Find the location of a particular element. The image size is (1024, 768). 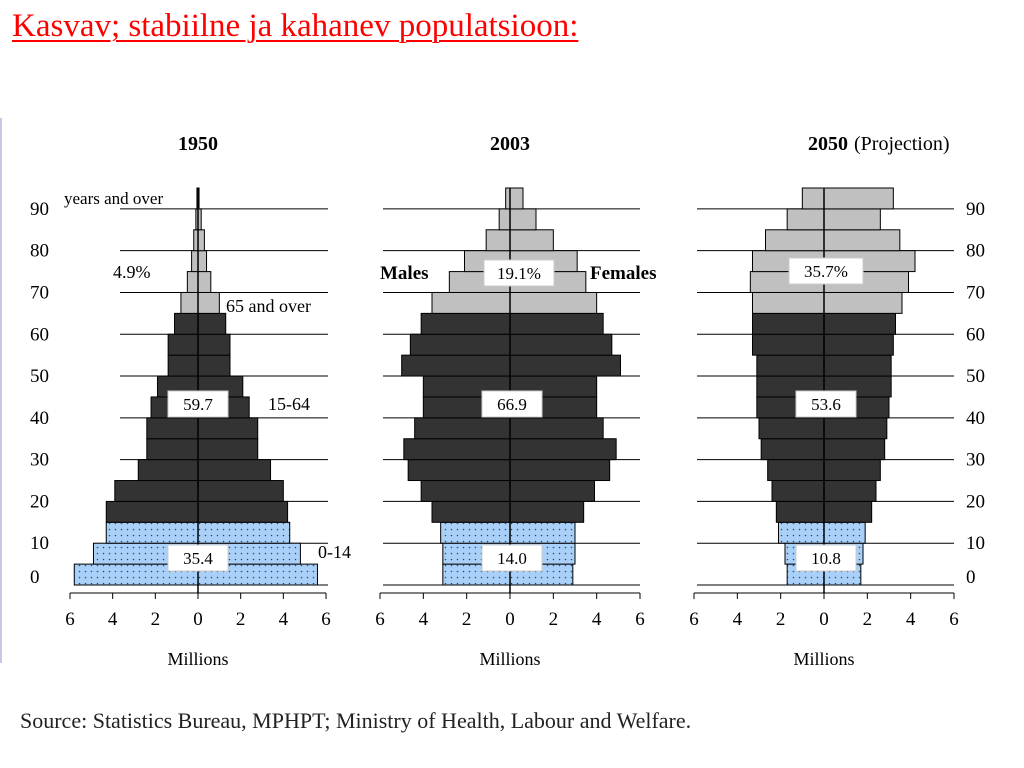

value-label-children-1950-box is located at coordinates (198, 558).